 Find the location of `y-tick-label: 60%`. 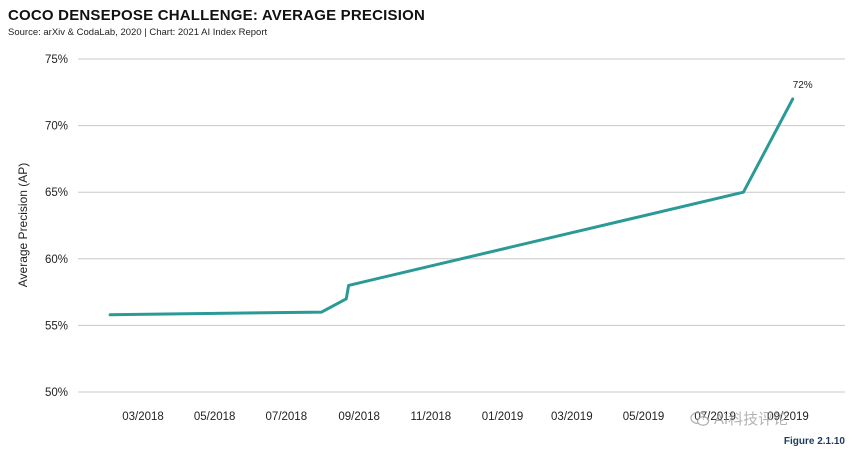

y-tick-label: 60% is located at coordinates (56, 260).